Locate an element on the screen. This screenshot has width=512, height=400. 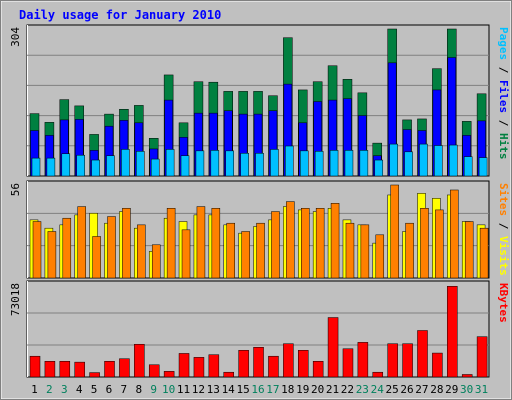
legend-visits: Visits is located at coordinates (503, 256).